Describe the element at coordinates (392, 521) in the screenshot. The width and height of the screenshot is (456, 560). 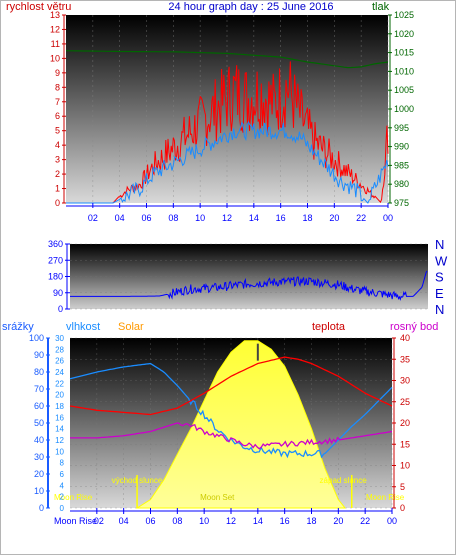
I see `temperature-time-label: 00` at that location.